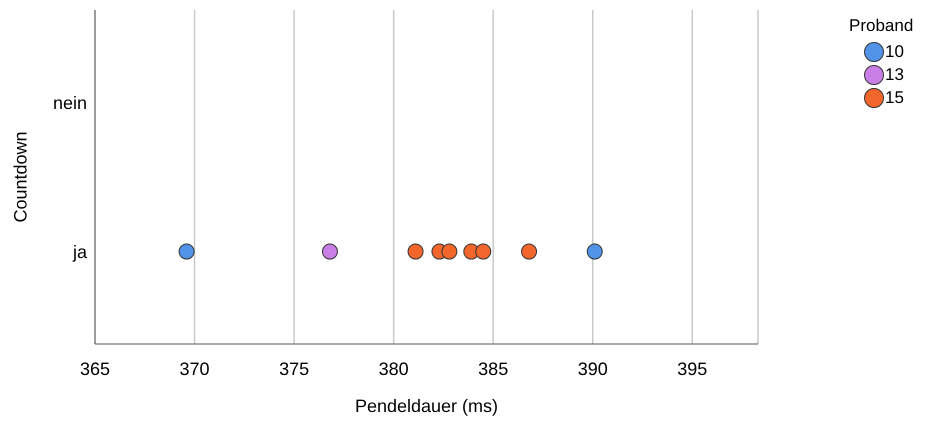 The height and width of the screenshot is (432, 937). What do you see at coordinates (294, 368) in the screenshot?
I see `x-tick-label: 375` at bounding box center [294, 368].